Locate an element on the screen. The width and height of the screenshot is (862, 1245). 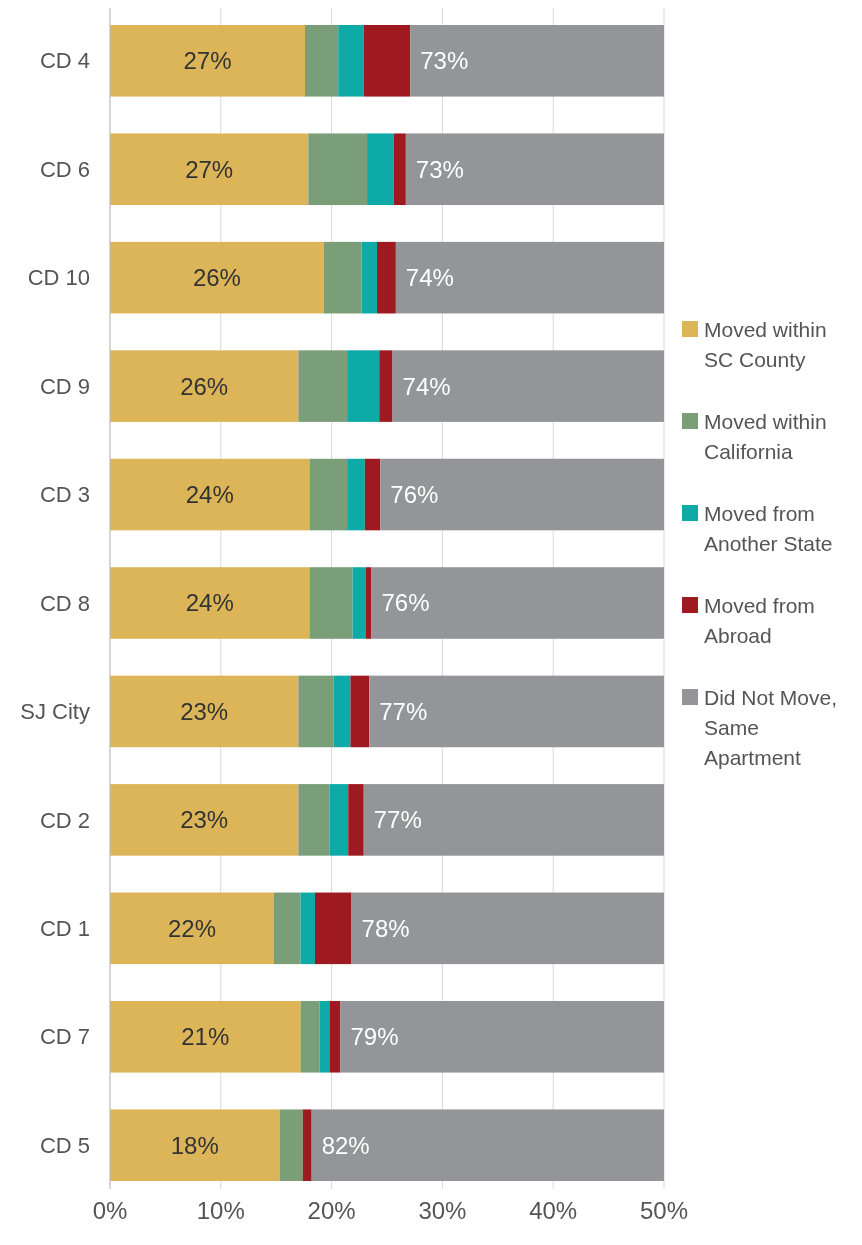
legend-label: Did Not Move, Same Apartment is located at coordinates (771, 728).